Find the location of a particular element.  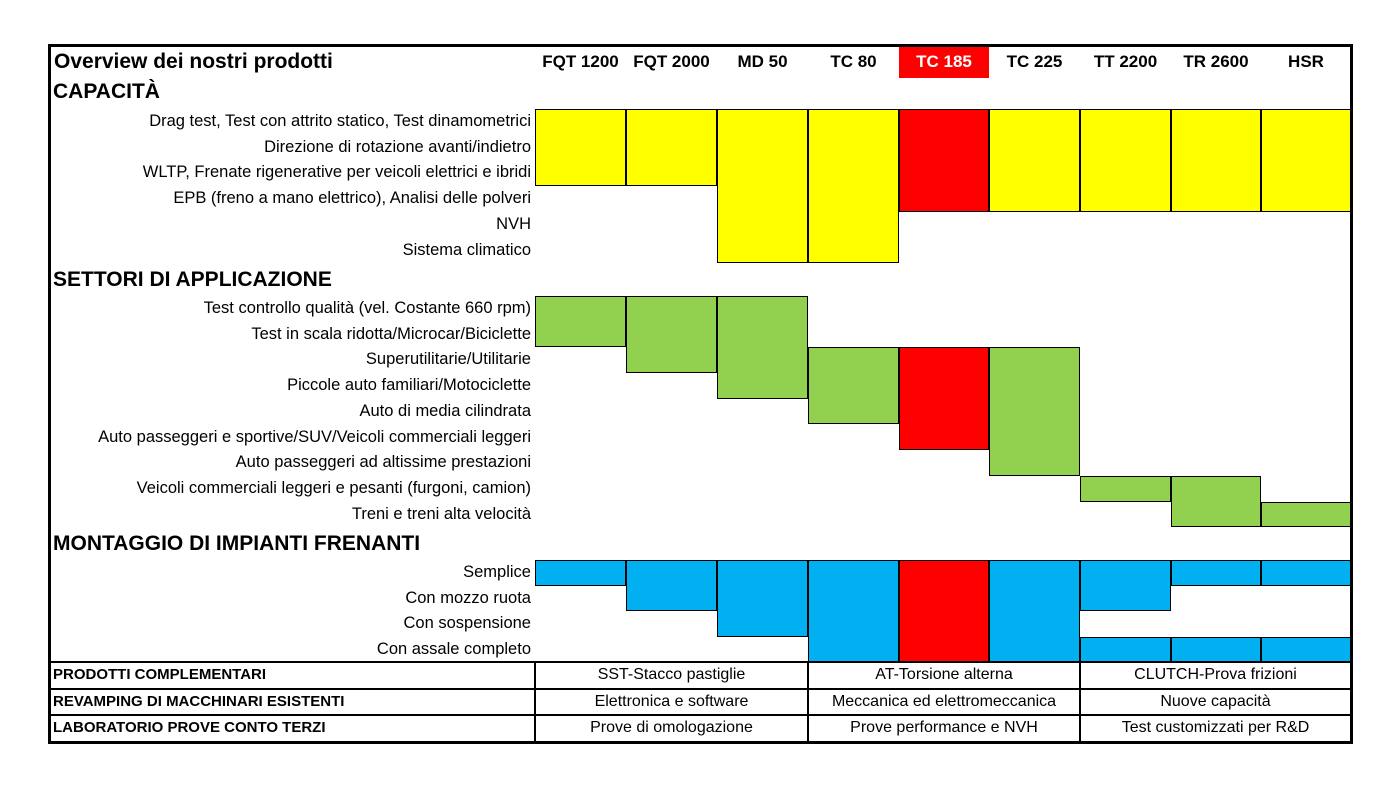

product-header-hsr: HSR is located at coordinates (1306, 61).